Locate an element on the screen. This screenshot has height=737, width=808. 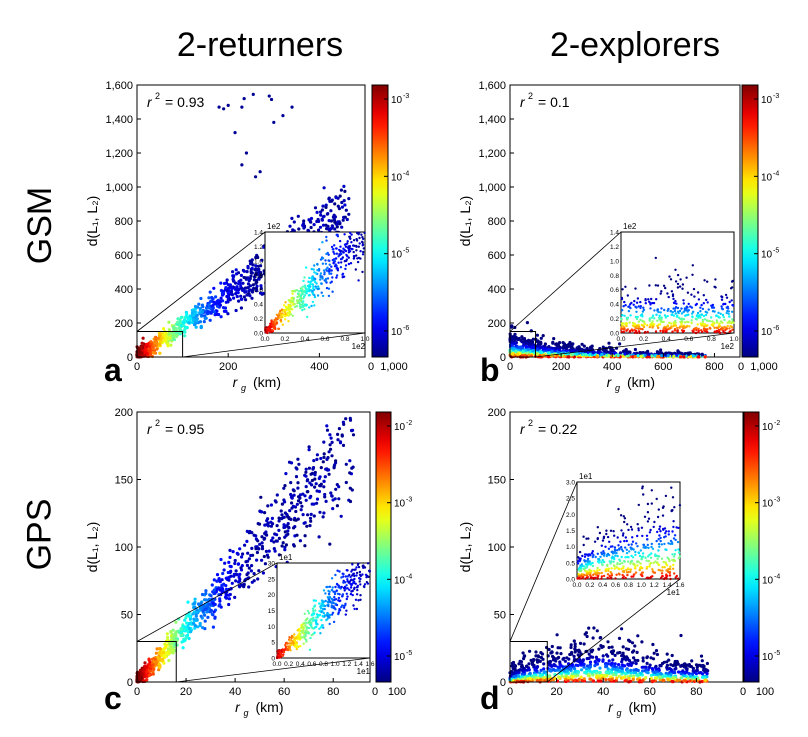
inset-y-tick-label: 20 is located at coordinates (272, 595).